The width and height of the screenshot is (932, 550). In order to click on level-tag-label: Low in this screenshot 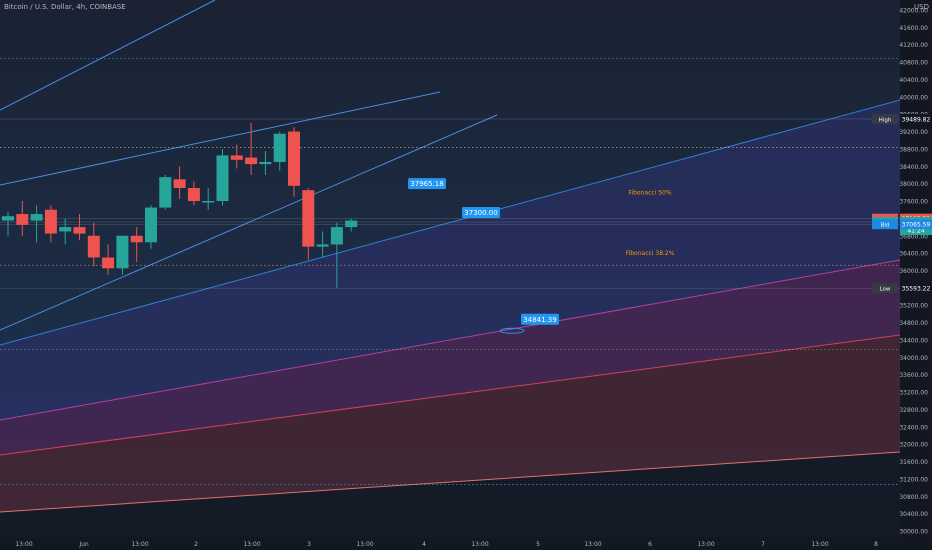, I will do `click(885, 290)`.